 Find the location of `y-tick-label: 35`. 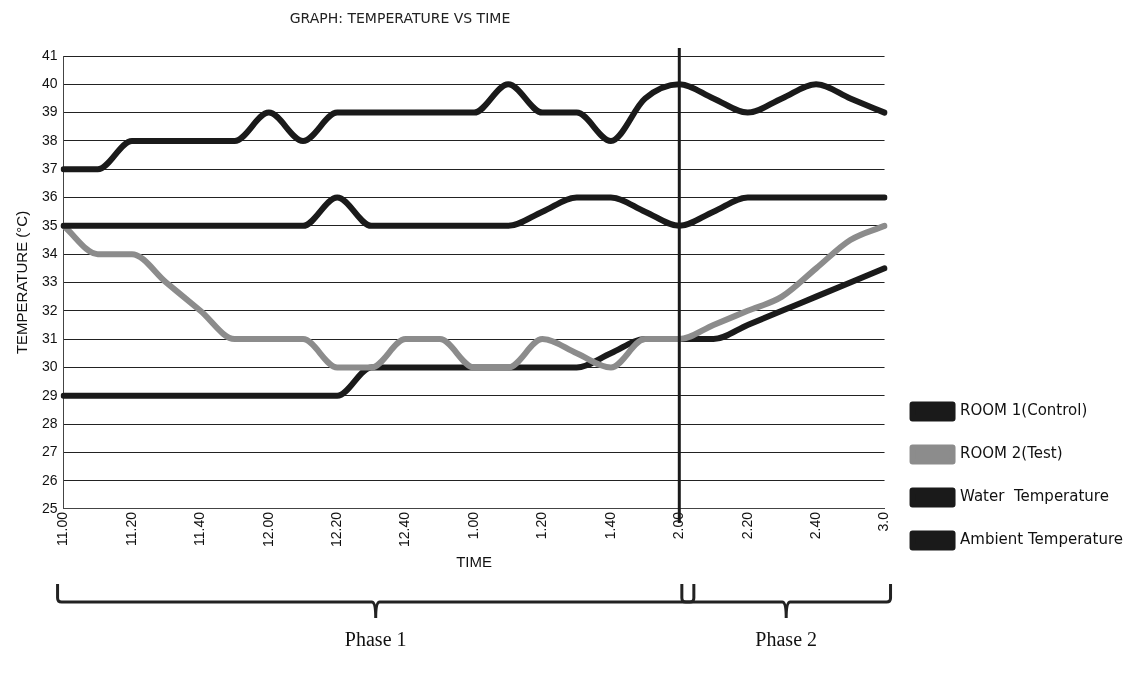

y-tick-label: 35 is located at coordinates (49, 224).